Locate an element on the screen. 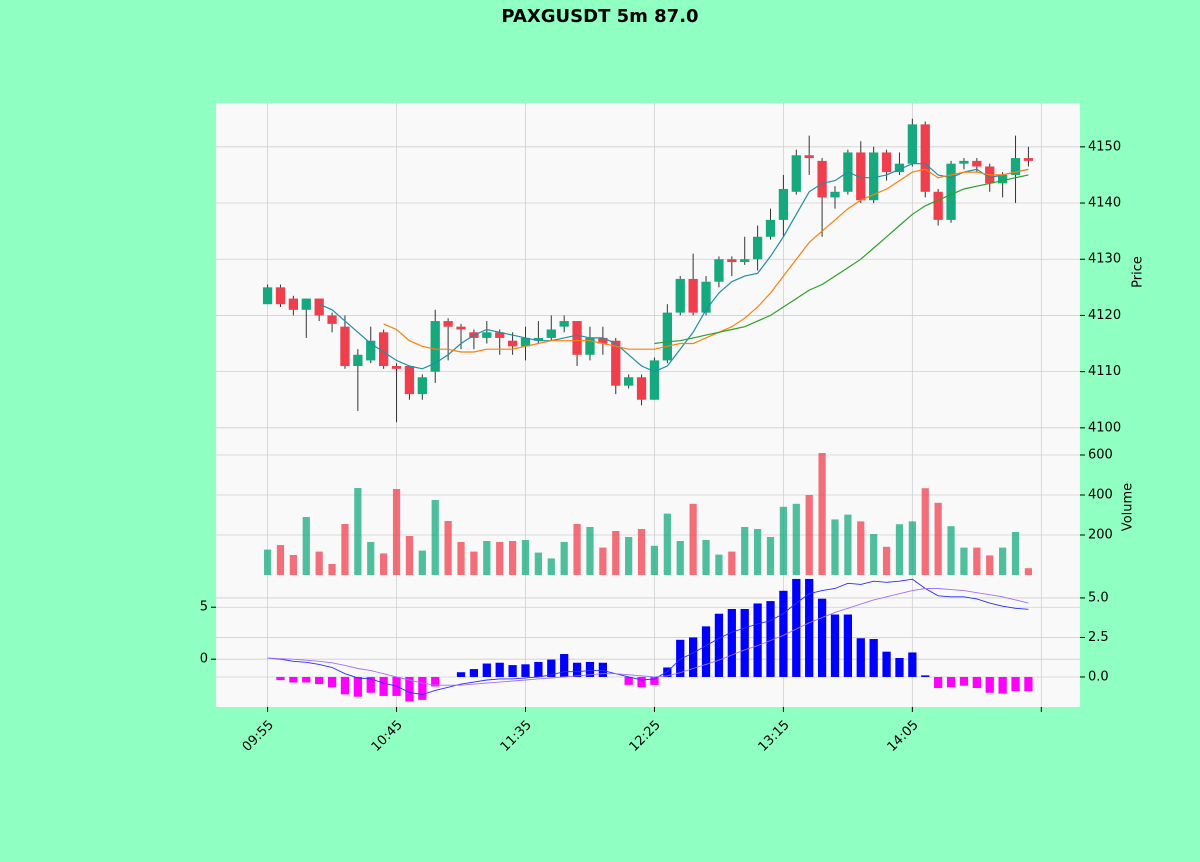  y-tick-label: 4140 is located at coordinates (1104, 203).